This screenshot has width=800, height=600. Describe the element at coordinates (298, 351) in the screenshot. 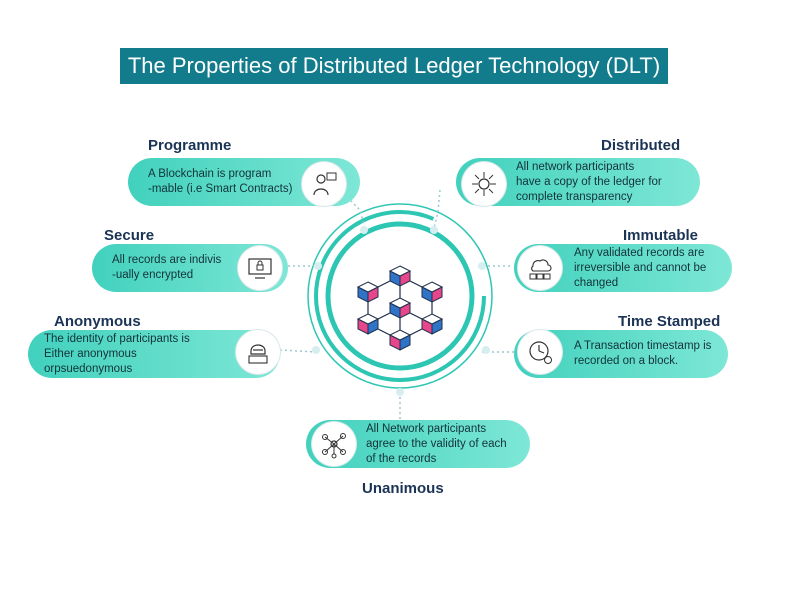

I see `connector-anonymous` at that location.